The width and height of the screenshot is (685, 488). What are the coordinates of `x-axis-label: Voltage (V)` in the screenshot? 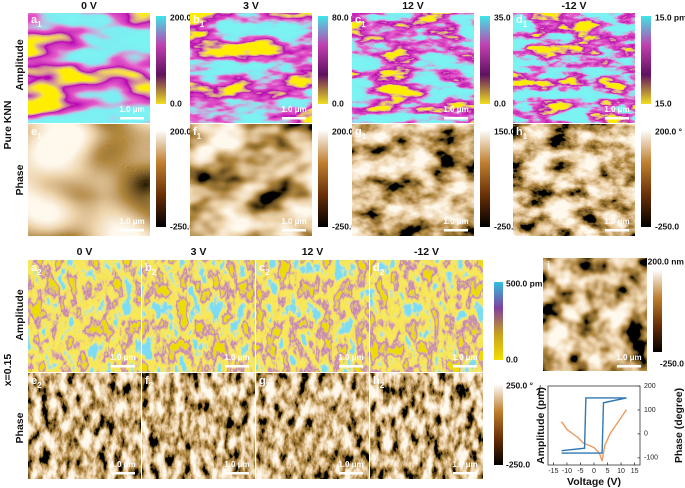 It's located at (594, 482).